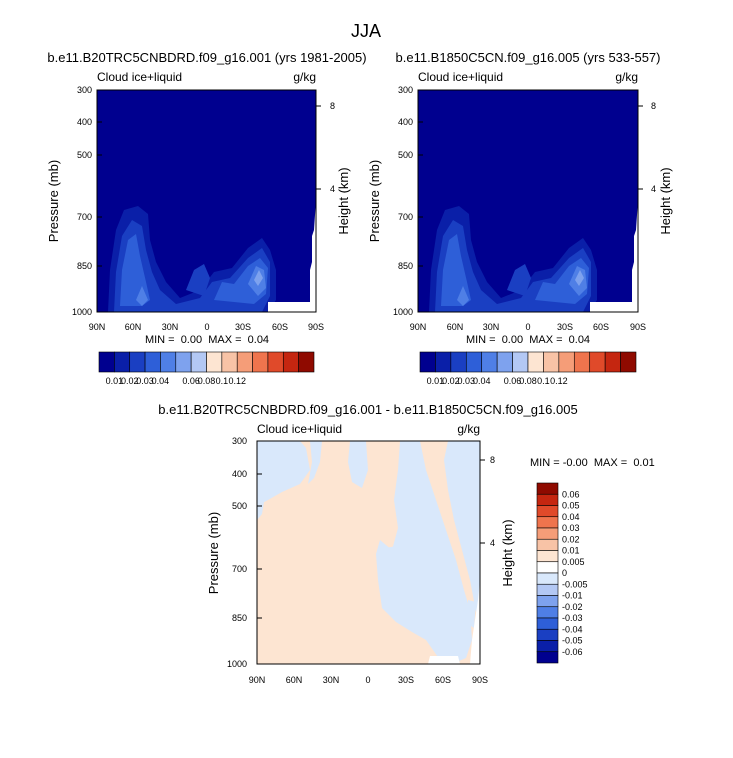 This screenshot has width=733, height=758. I want to click on panel-2-x-axis: 90N 60N 30N 0 30S 60S 90S, so click(528, 327).